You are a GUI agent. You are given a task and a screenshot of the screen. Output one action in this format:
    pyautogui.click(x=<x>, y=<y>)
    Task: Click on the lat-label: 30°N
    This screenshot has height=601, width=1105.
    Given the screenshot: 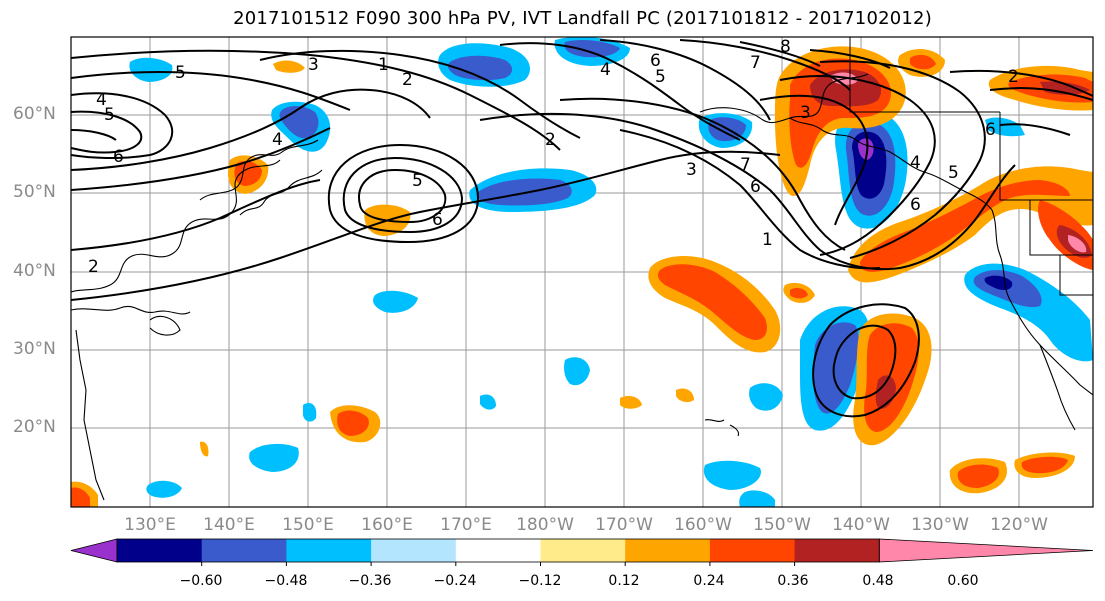 What is the action you would take?
    pyautogui.click(x=34, y=349)
    